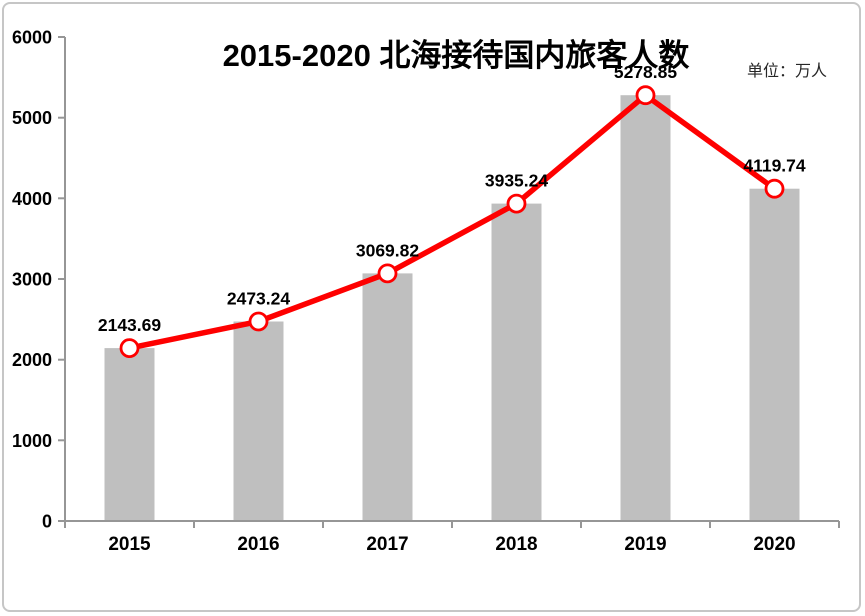 This screenshot has width=865, height=616. I want to click on x-tick-label: 2015, so click(129, 544).